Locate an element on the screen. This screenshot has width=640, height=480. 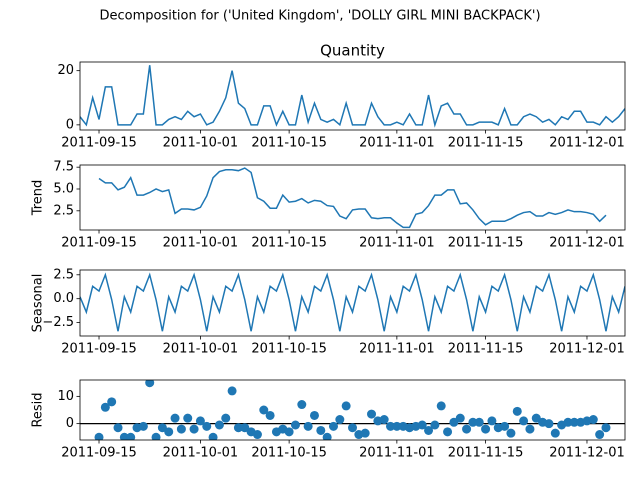
y-tick-label: −2.5 is located at coordinates (58, 322).